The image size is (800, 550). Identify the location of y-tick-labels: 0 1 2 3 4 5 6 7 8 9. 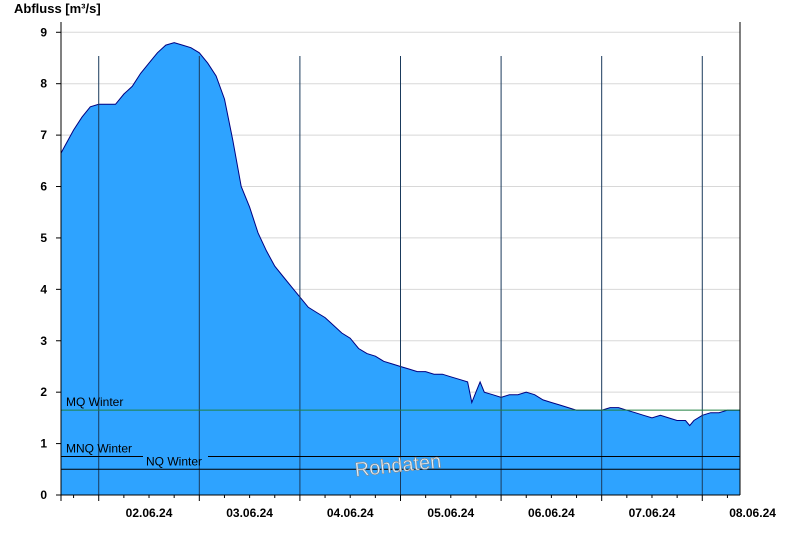
(43, 263).